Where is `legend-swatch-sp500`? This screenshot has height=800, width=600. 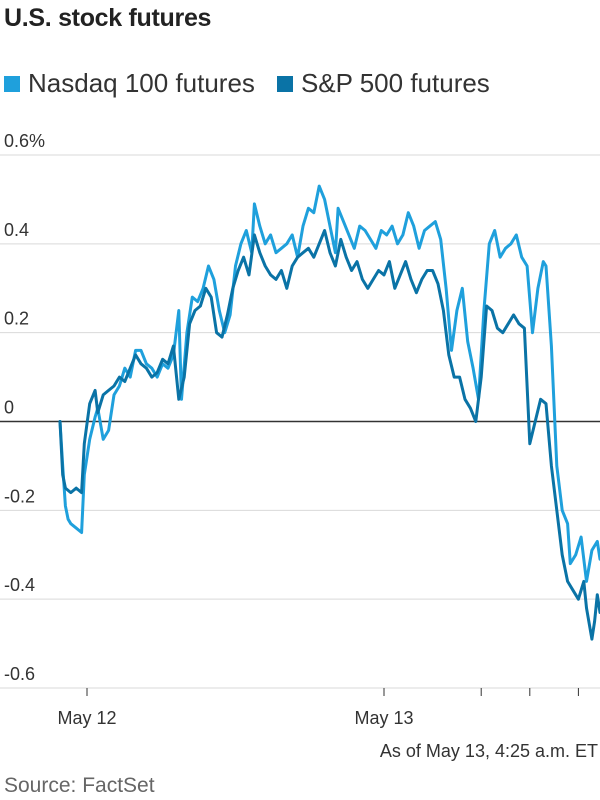
legend-swatch-sp500 is located at coordinates (284, 83).